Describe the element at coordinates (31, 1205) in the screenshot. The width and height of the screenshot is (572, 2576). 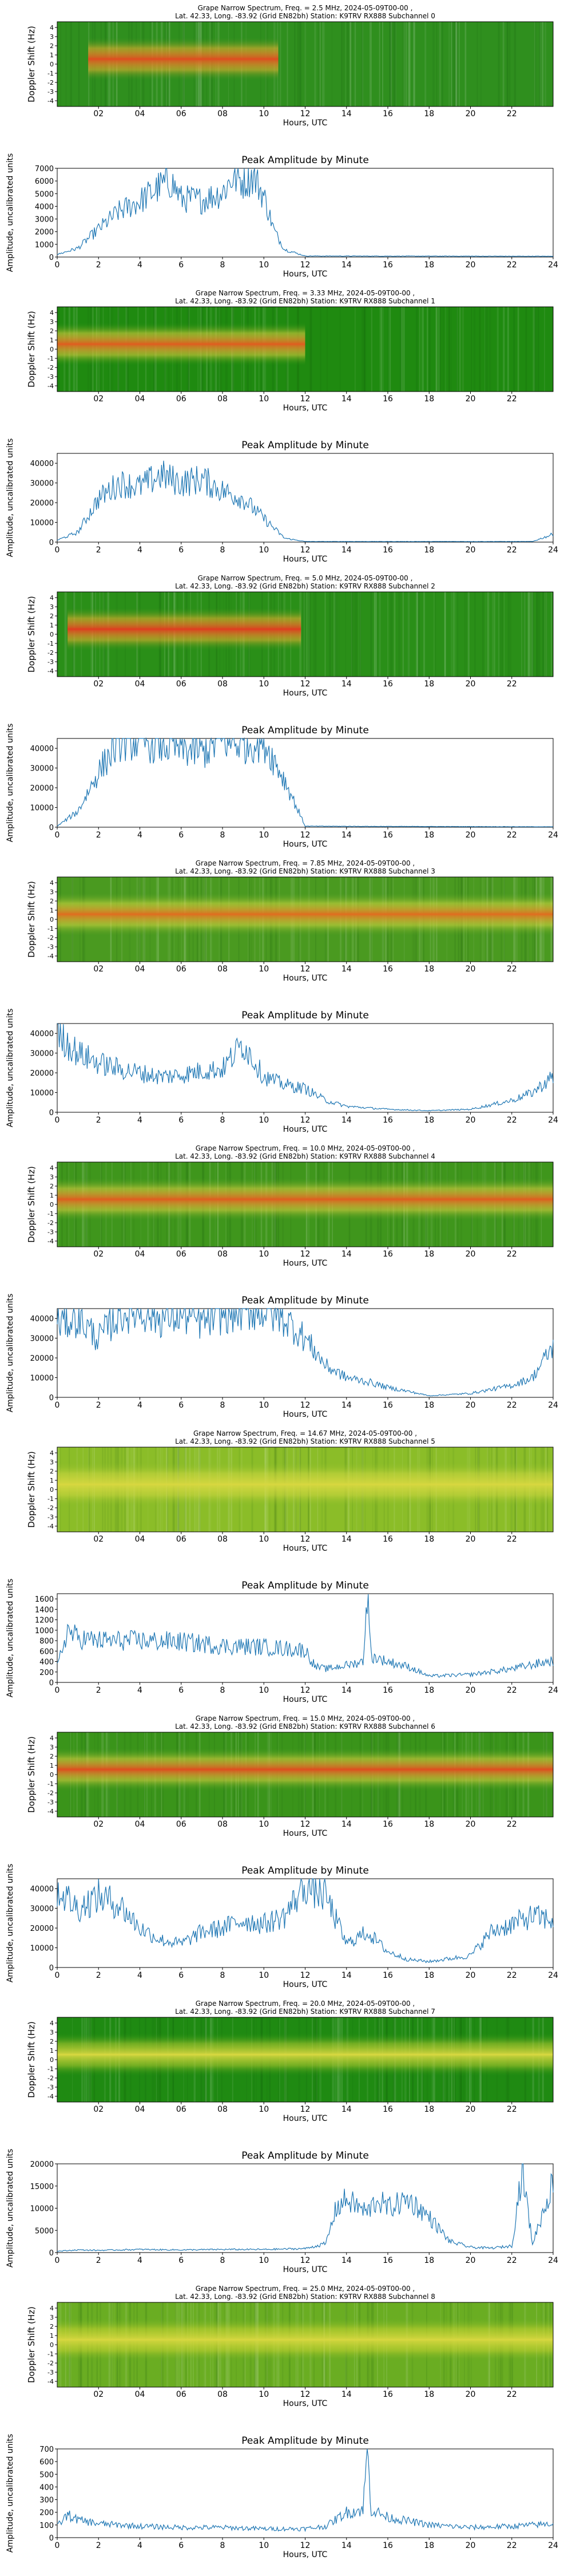
I see `spectrogram-y-axis-label: Doppler Shift (Hz)` at that location.